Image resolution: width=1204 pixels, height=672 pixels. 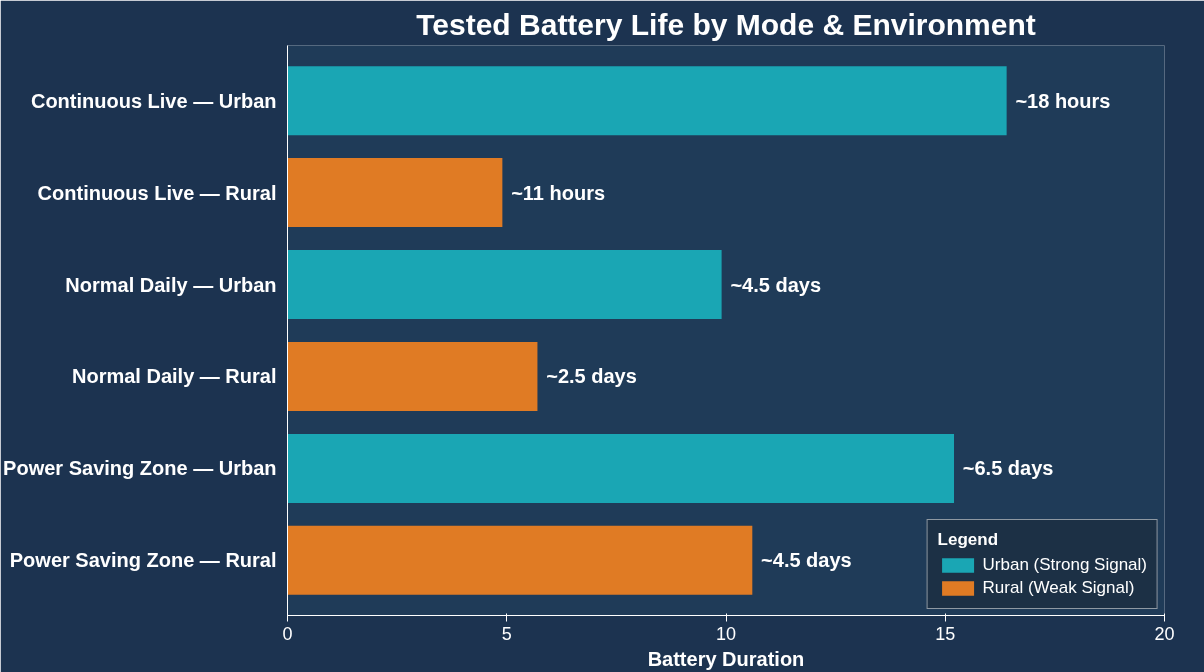 What do you see at coordinates (1064, 565) in the screenshot?
I see `legend-label: Urban (Strong Signal)` at bounding box center [1064, 565].